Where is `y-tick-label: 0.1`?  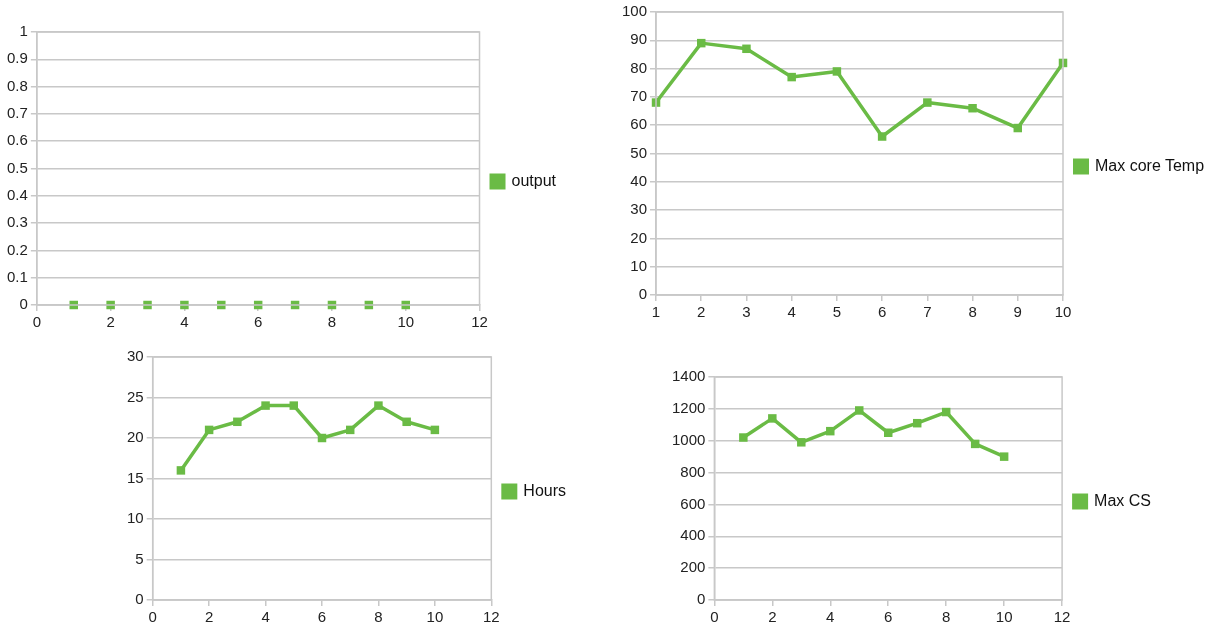 y-tick-label: 0.1 is located at coordinates (17, 276).